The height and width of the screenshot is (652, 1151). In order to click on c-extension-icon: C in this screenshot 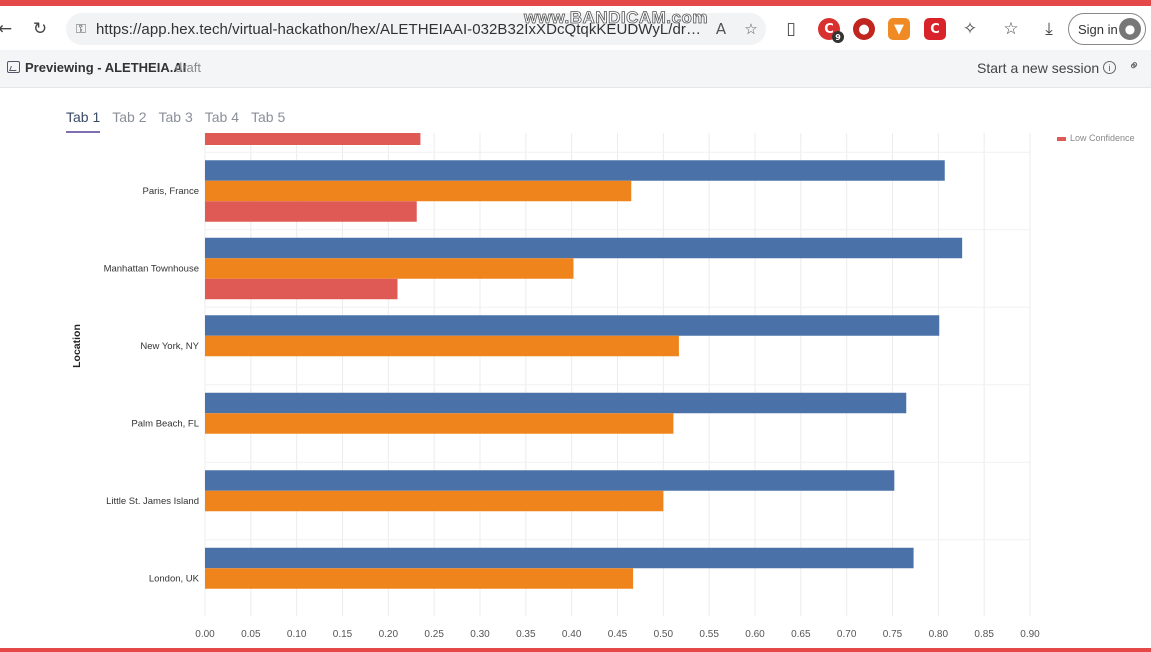, I will do `click(935, 29)`.